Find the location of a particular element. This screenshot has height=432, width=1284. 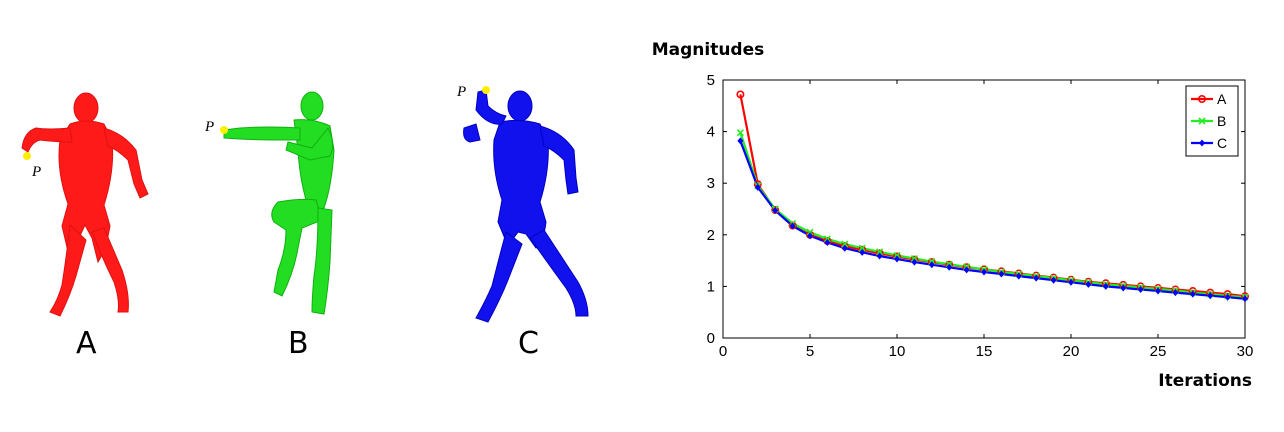

figure-a-left-arm is located at coordinates (126, 163).